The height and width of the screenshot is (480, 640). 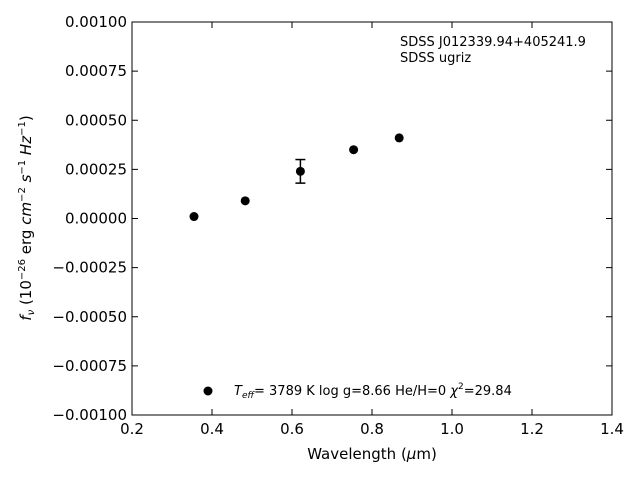 What do you see at coordinates (89, 317) in the screenshot?
I see `y-tick-label: −0.00050` at bounding box center [89, 317].